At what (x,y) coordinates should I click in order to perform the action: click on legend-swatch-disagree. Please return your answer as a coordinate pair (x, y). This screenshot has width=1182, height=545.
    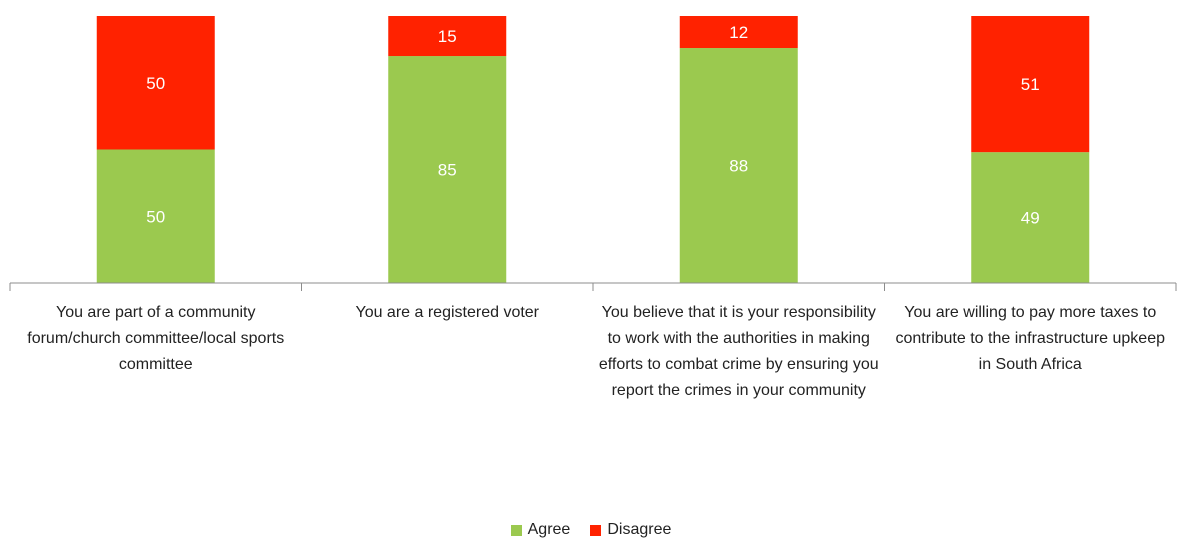
    Looking at the image, I should click on (596, 530).